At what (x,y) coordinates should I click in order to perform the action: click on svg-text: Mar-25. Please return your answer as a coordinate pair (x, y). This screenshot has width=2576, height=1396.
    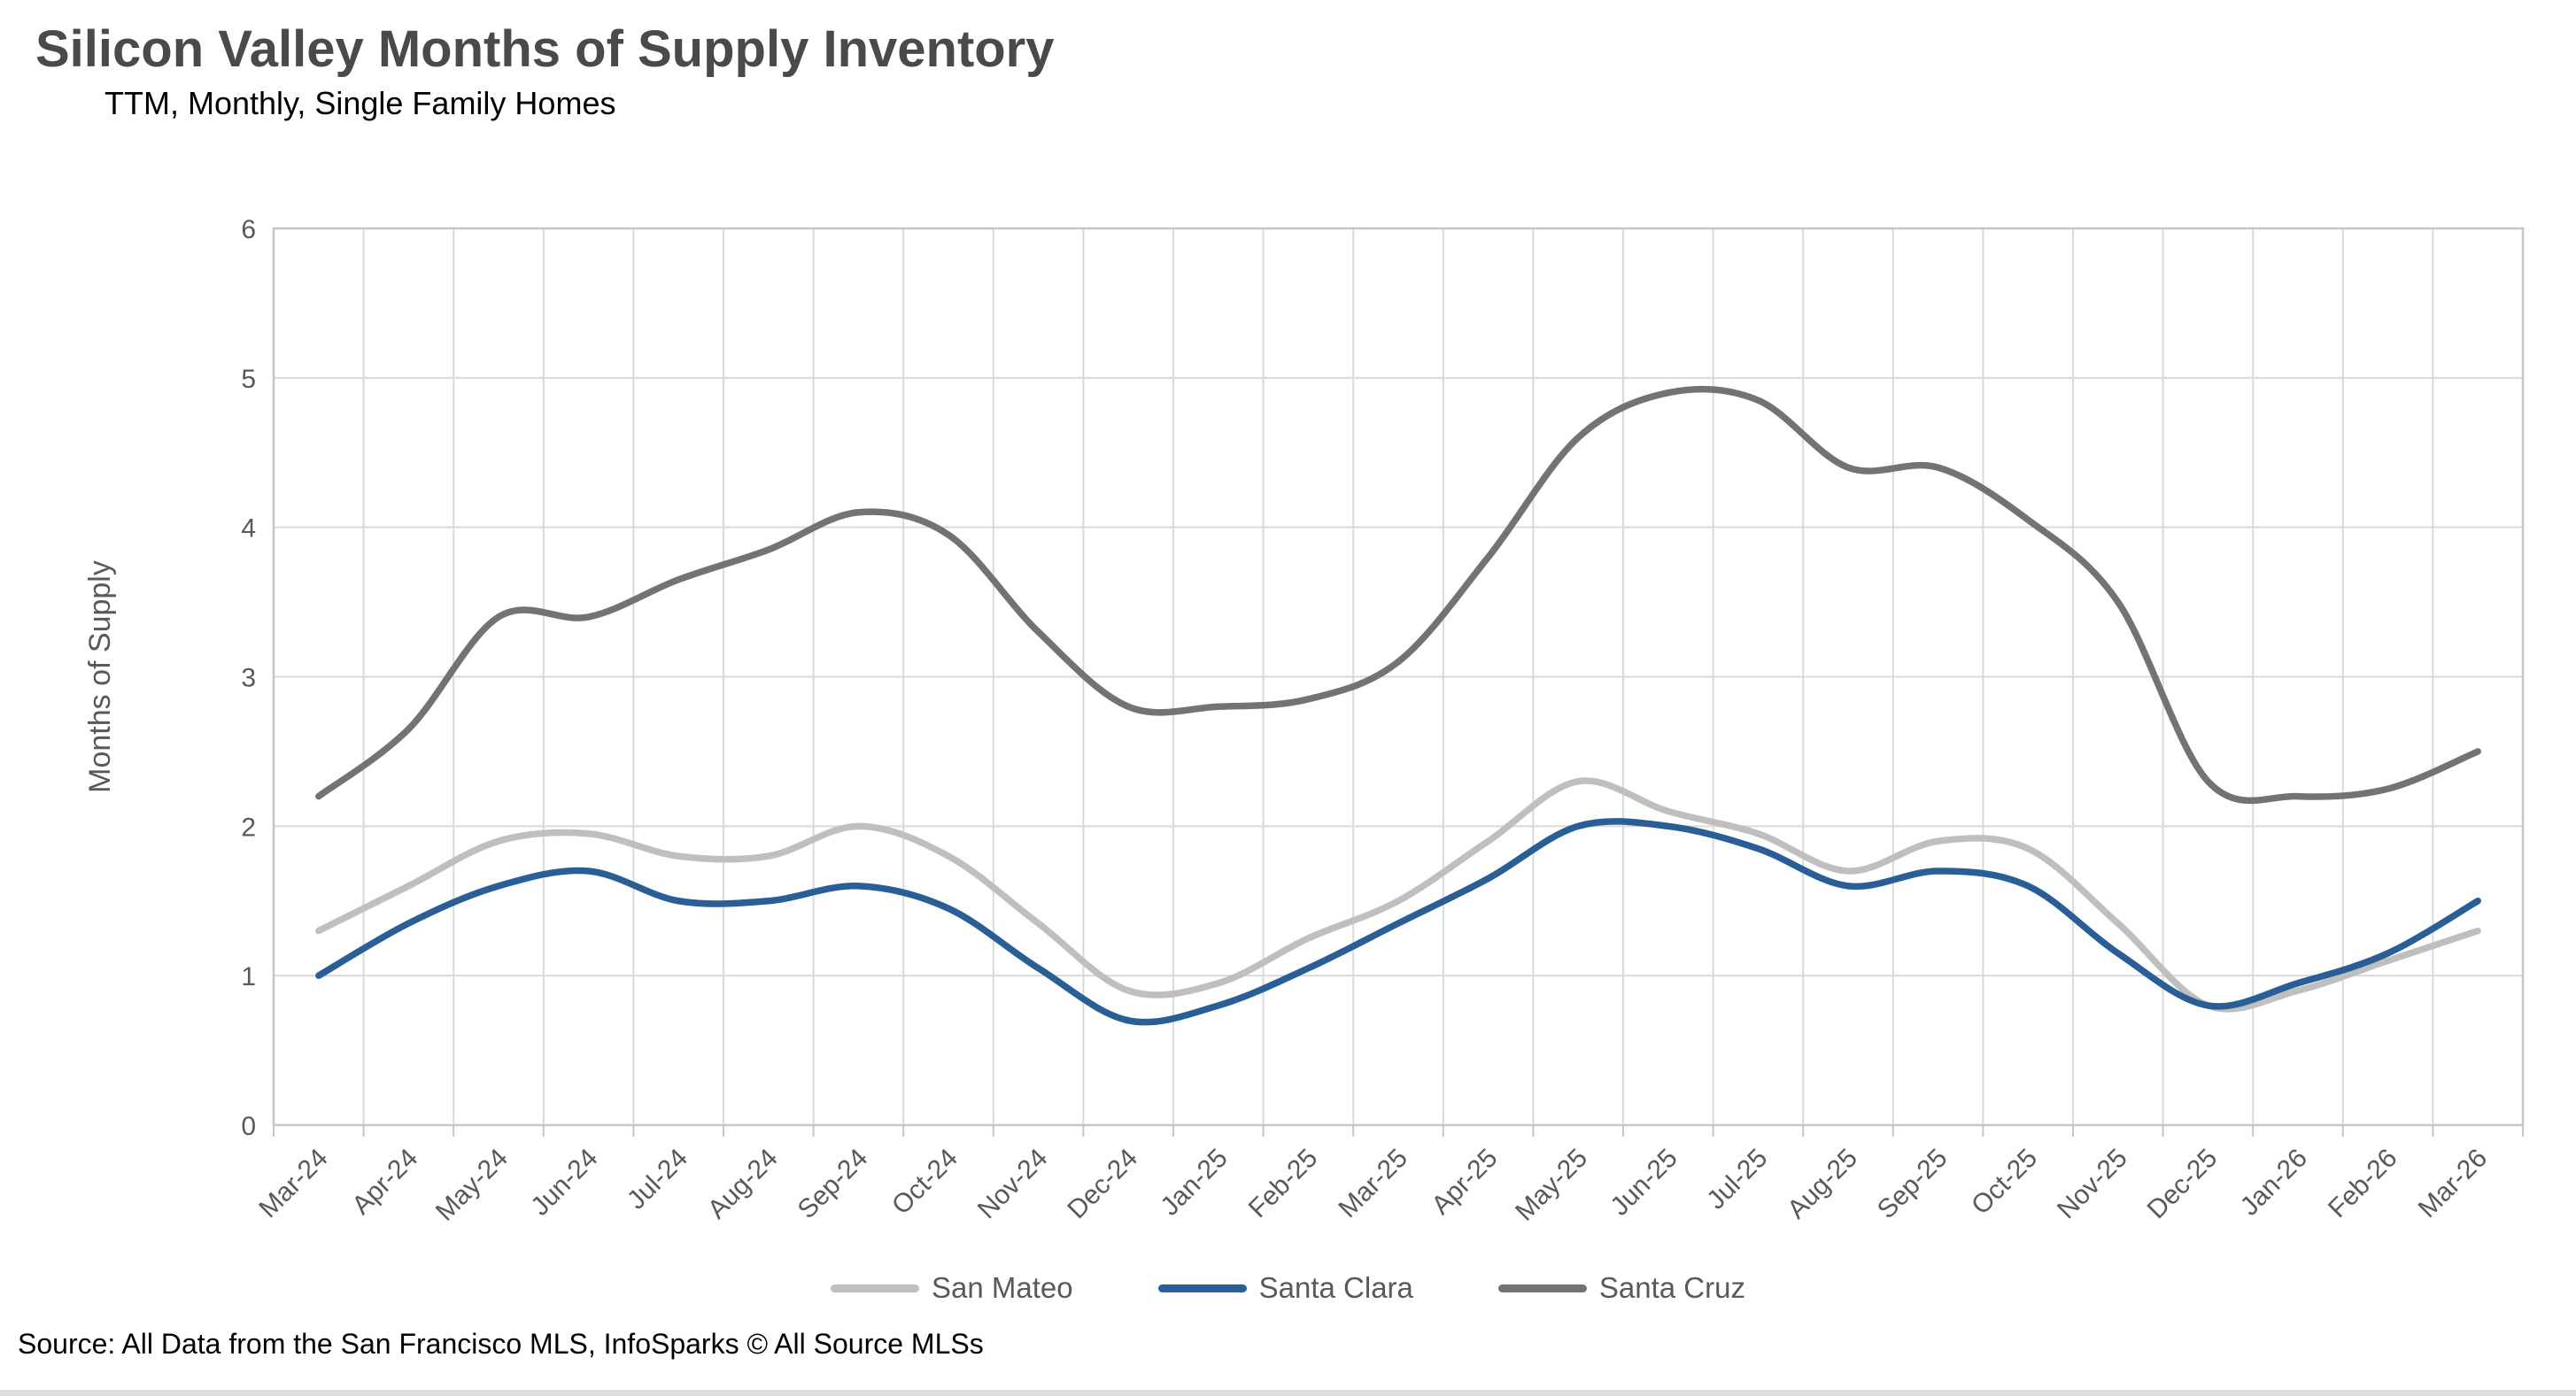
    Looking at the image, I should click on (1373, 1184).